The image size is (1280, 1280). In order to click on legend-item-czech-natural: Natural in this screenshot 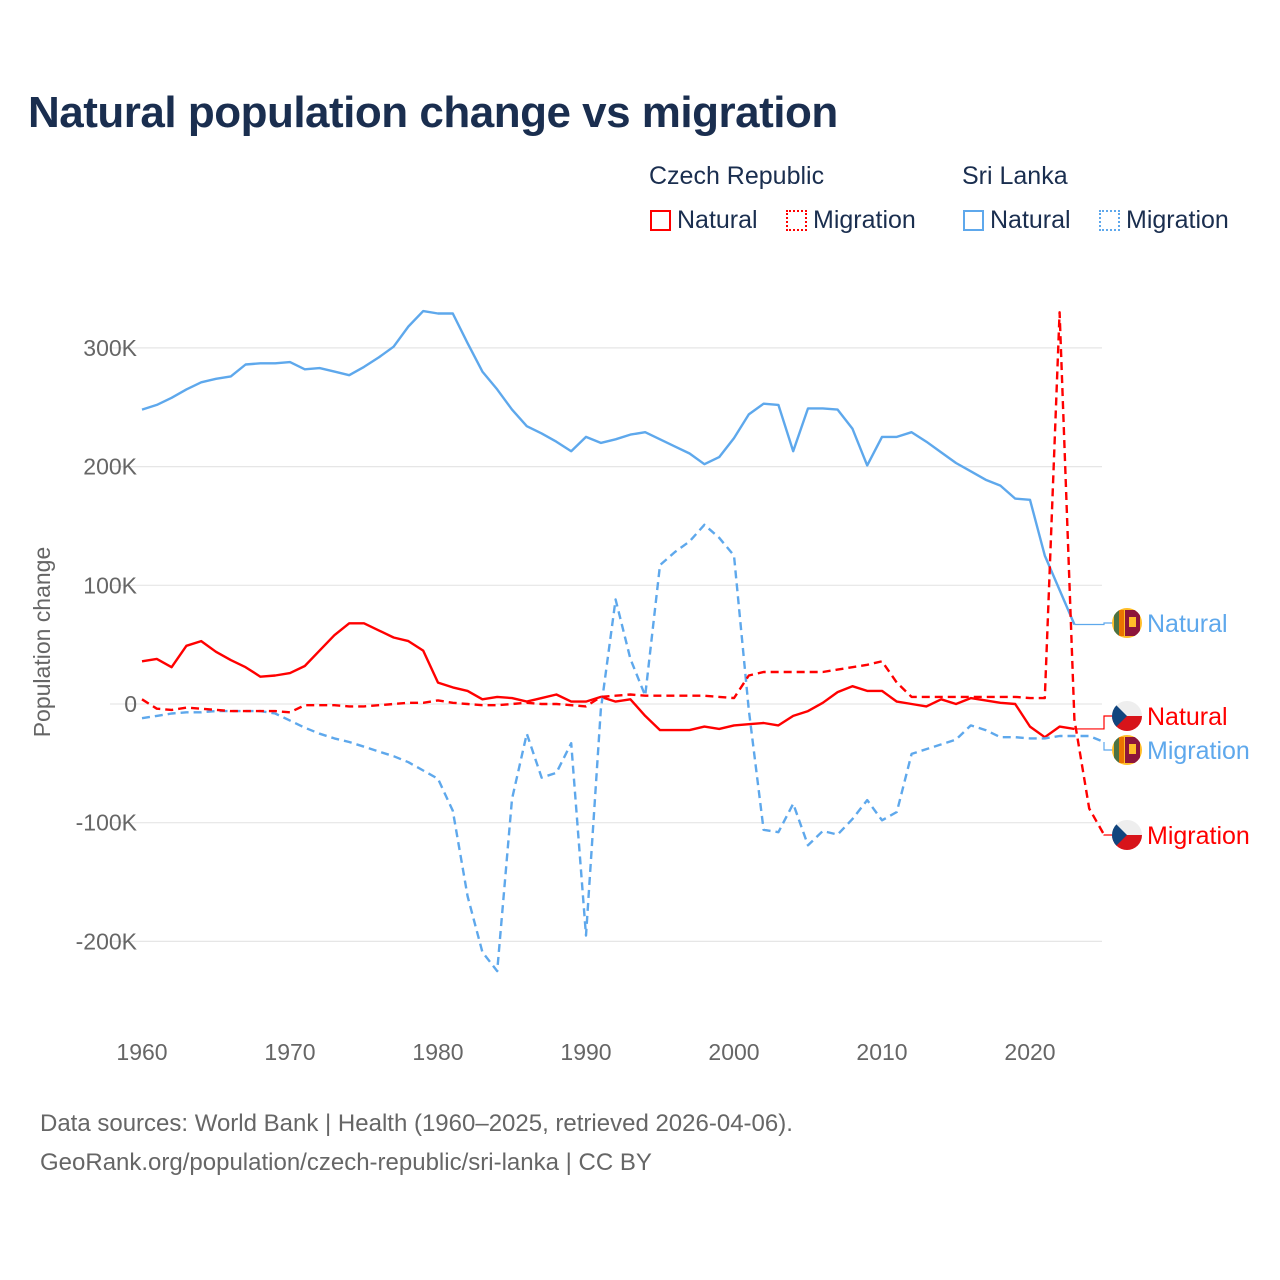, I will do `click(704, 220)`.